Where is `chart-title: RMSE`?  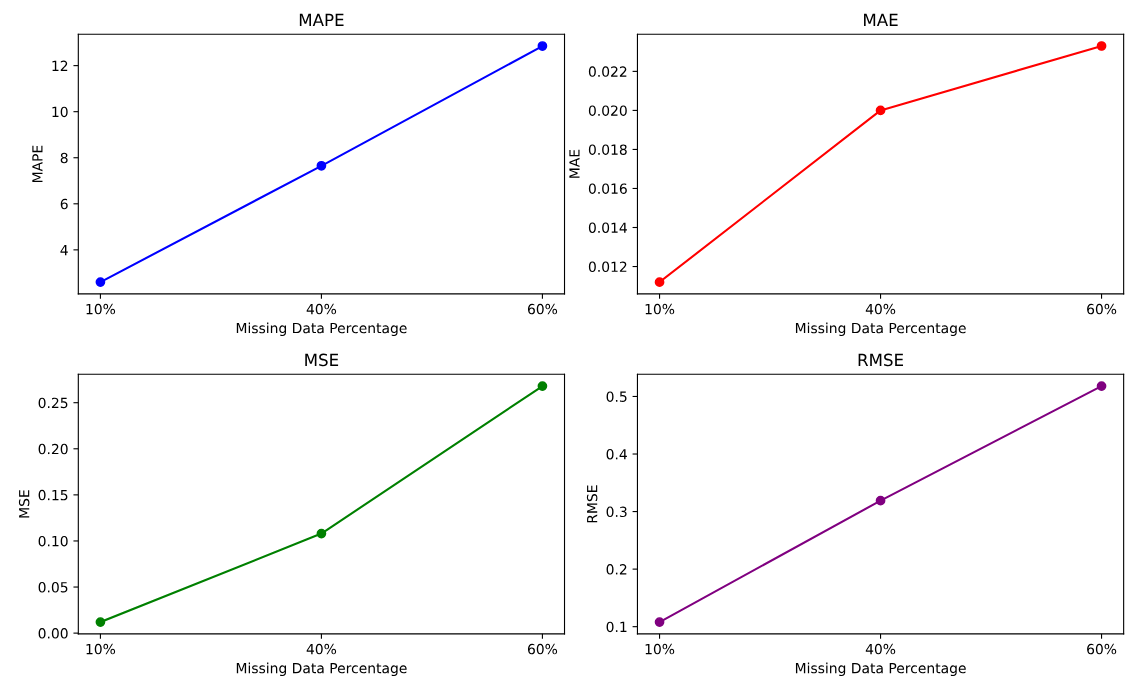 chart-title: RMSE is located at coordinates (881, 360).